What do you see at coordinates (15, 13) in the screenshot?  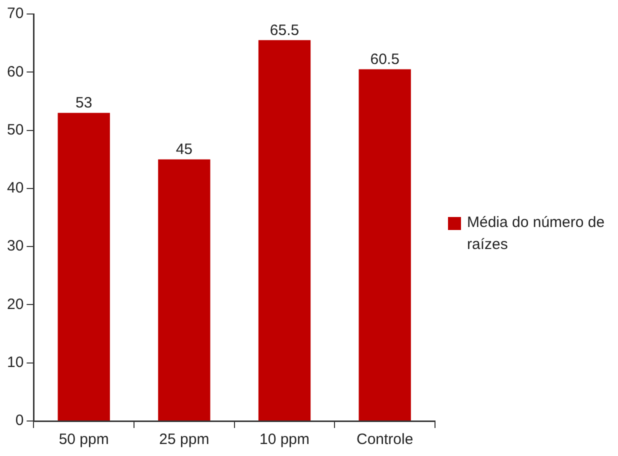 I see `y-tick-label: 70` at bounding box center [15, 13].